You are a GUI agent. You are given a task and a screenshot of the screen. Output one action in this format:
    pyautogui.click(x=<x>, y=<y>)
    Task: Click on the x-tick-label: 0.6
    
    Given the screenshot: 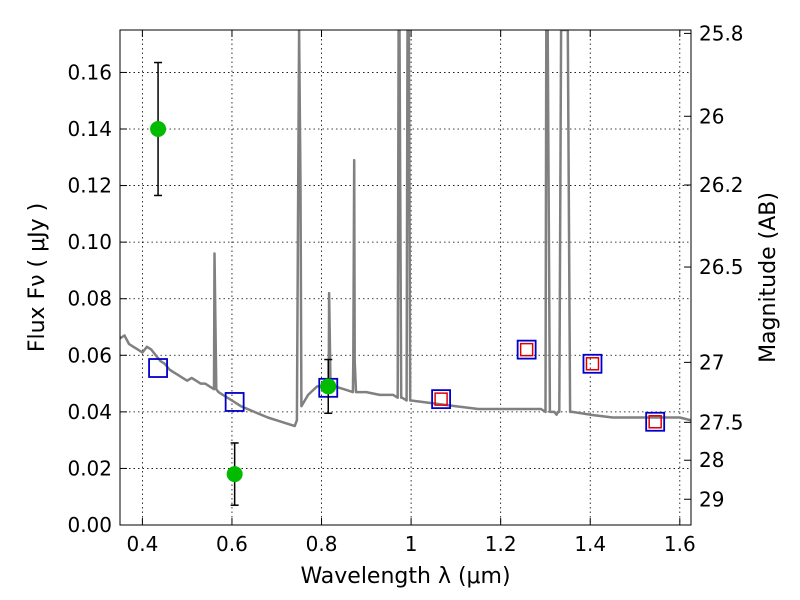 What is the action you would take?
    pyautogui.click(x=232, y=544)
    